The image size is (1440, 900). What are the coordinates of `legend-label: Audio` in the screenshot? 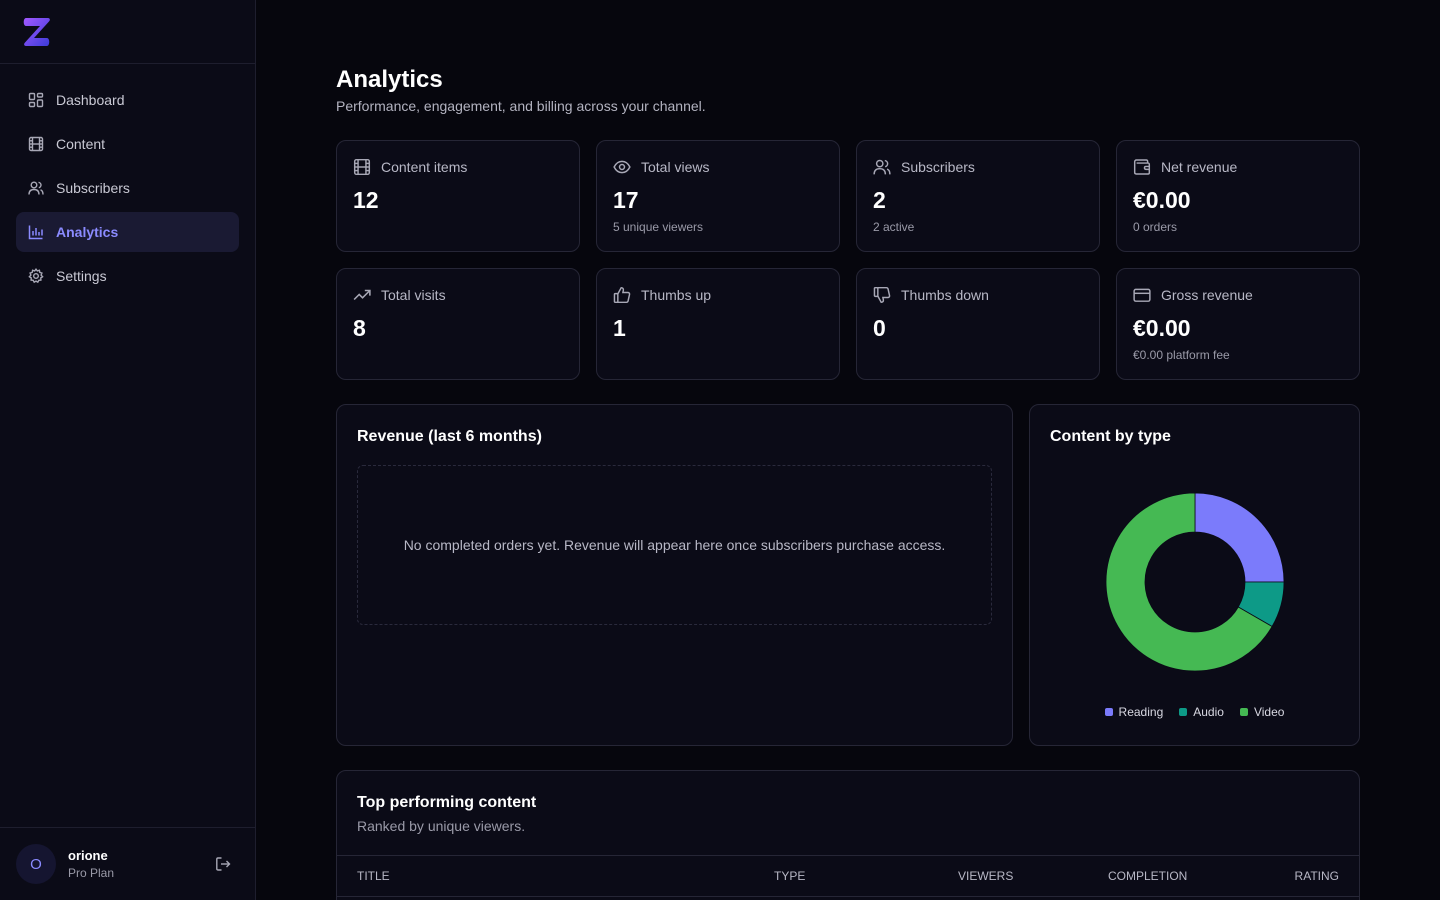 It's located at (1208, 712).